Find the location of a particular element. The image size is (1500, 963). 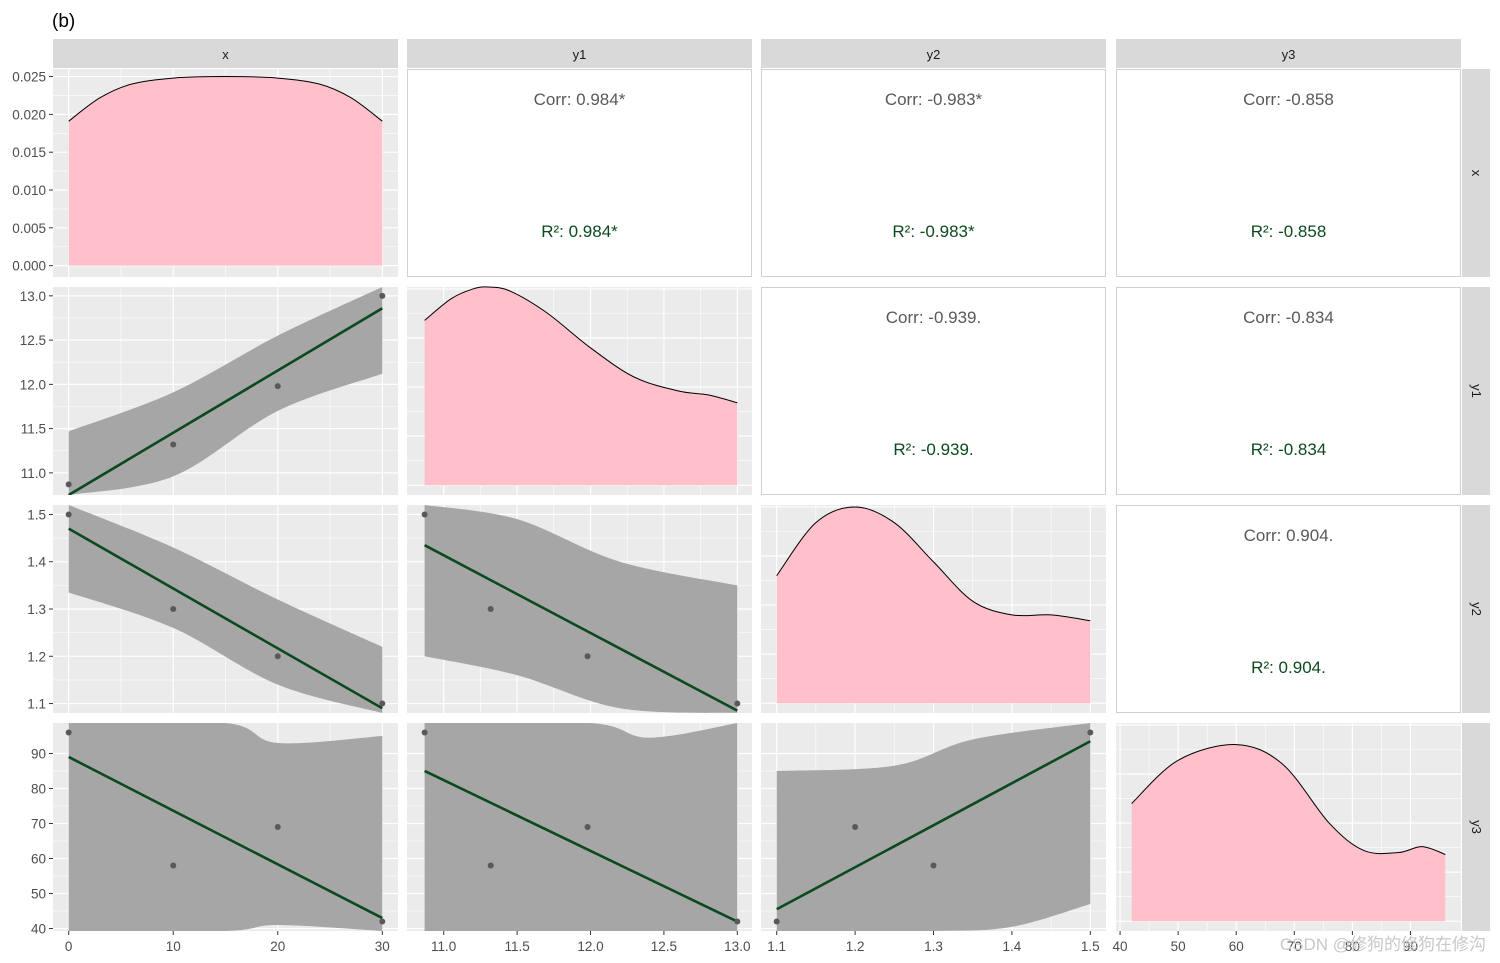

x-tick-label-y3: 70 is located at coordinates (1294, 946).